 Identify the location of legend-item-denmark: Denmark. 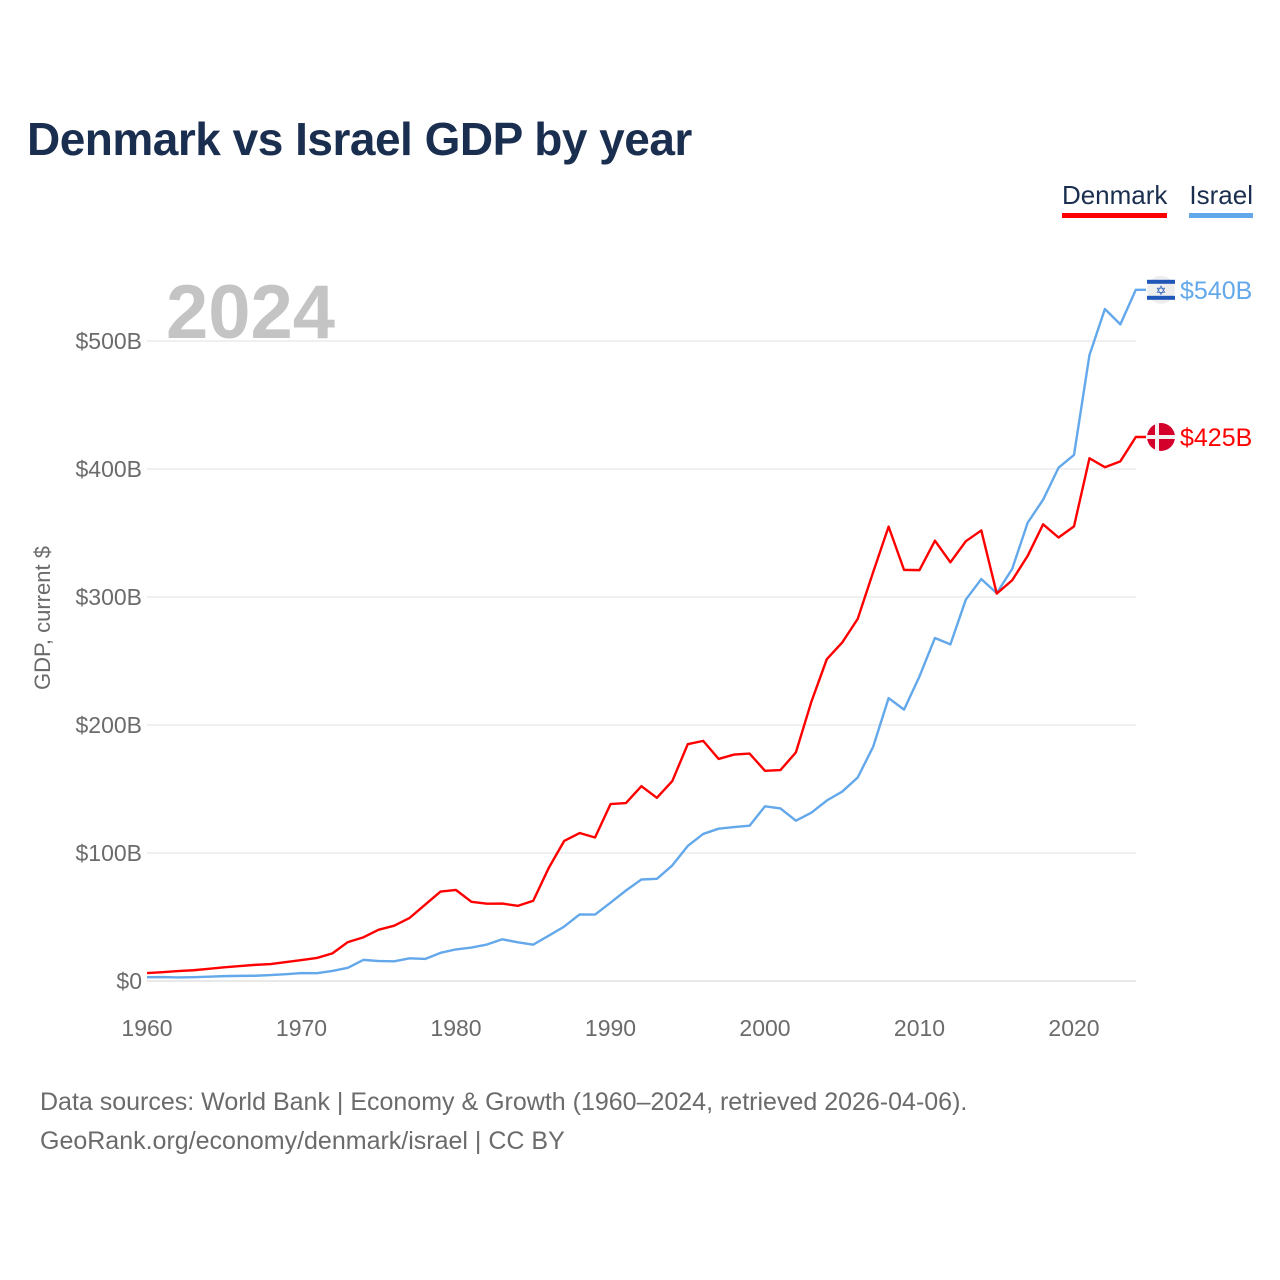
(1114, 199).